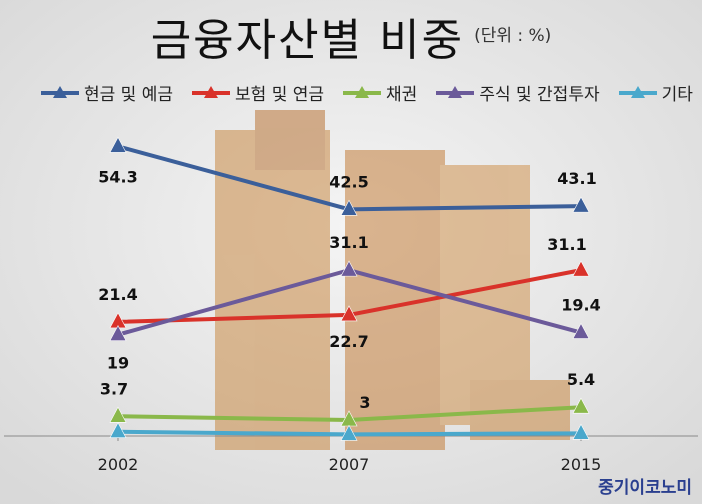 The image size is (702, 504). I want to click on legend-item: 주식 및 간접투자, so click(517, 92).